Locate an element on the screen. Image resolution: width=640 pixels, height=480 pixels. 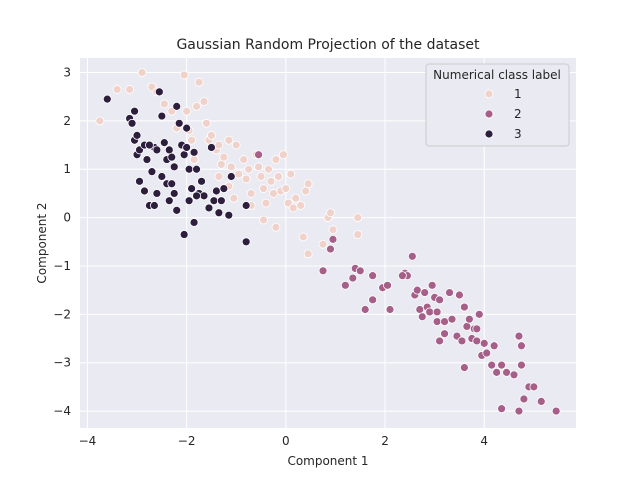
y-tick-label: 1 is located at coordinates (67, 169).